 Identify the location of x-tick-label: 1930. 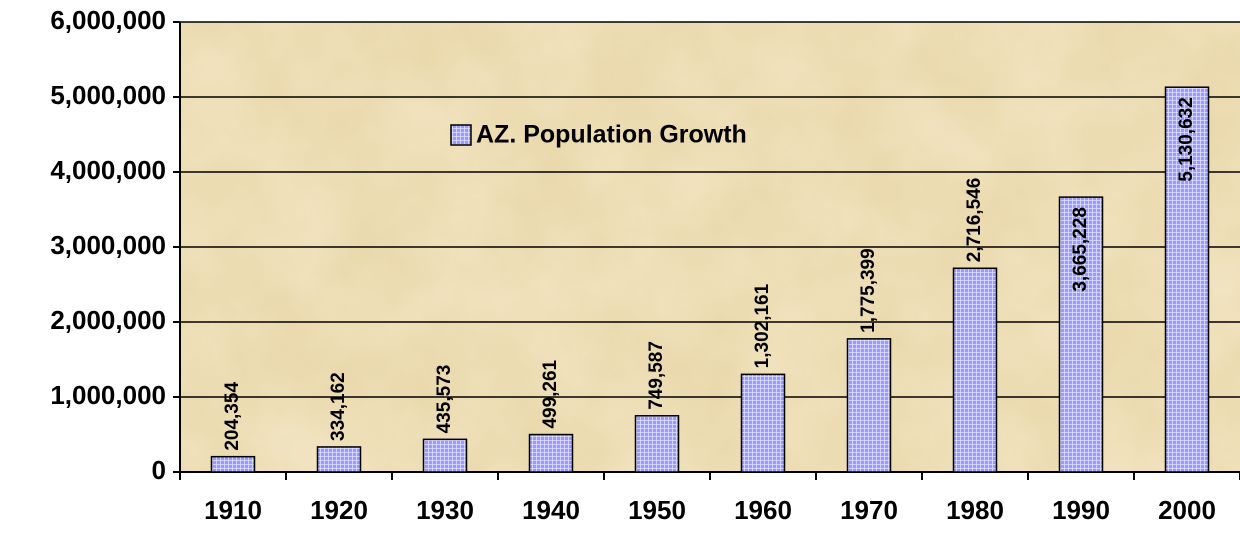
(445, 510).